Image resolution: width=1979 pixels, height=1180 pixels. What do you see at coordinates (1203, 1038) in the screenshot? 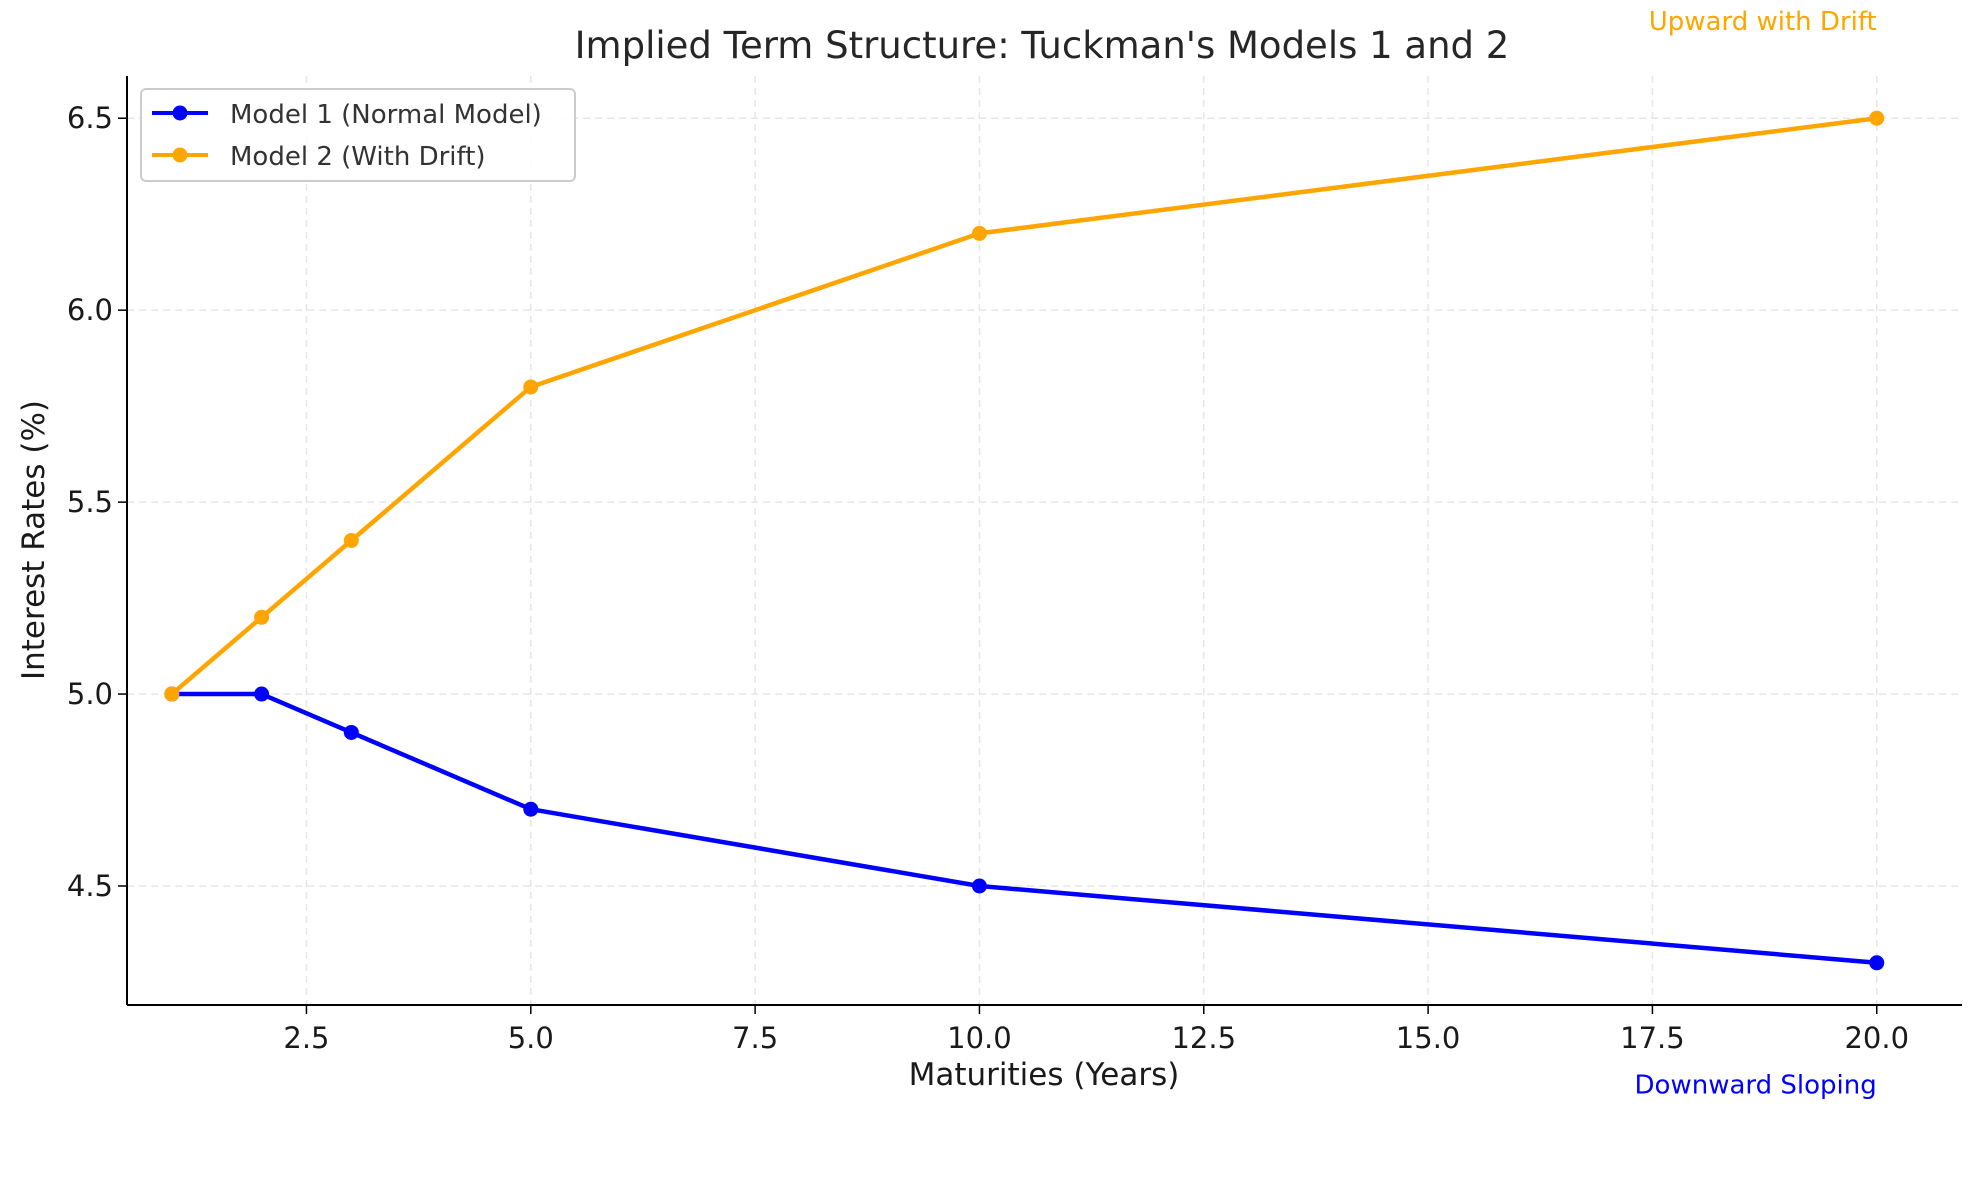
I see `x-tick-label: 12.5` at bounding box center [1203, 1038].